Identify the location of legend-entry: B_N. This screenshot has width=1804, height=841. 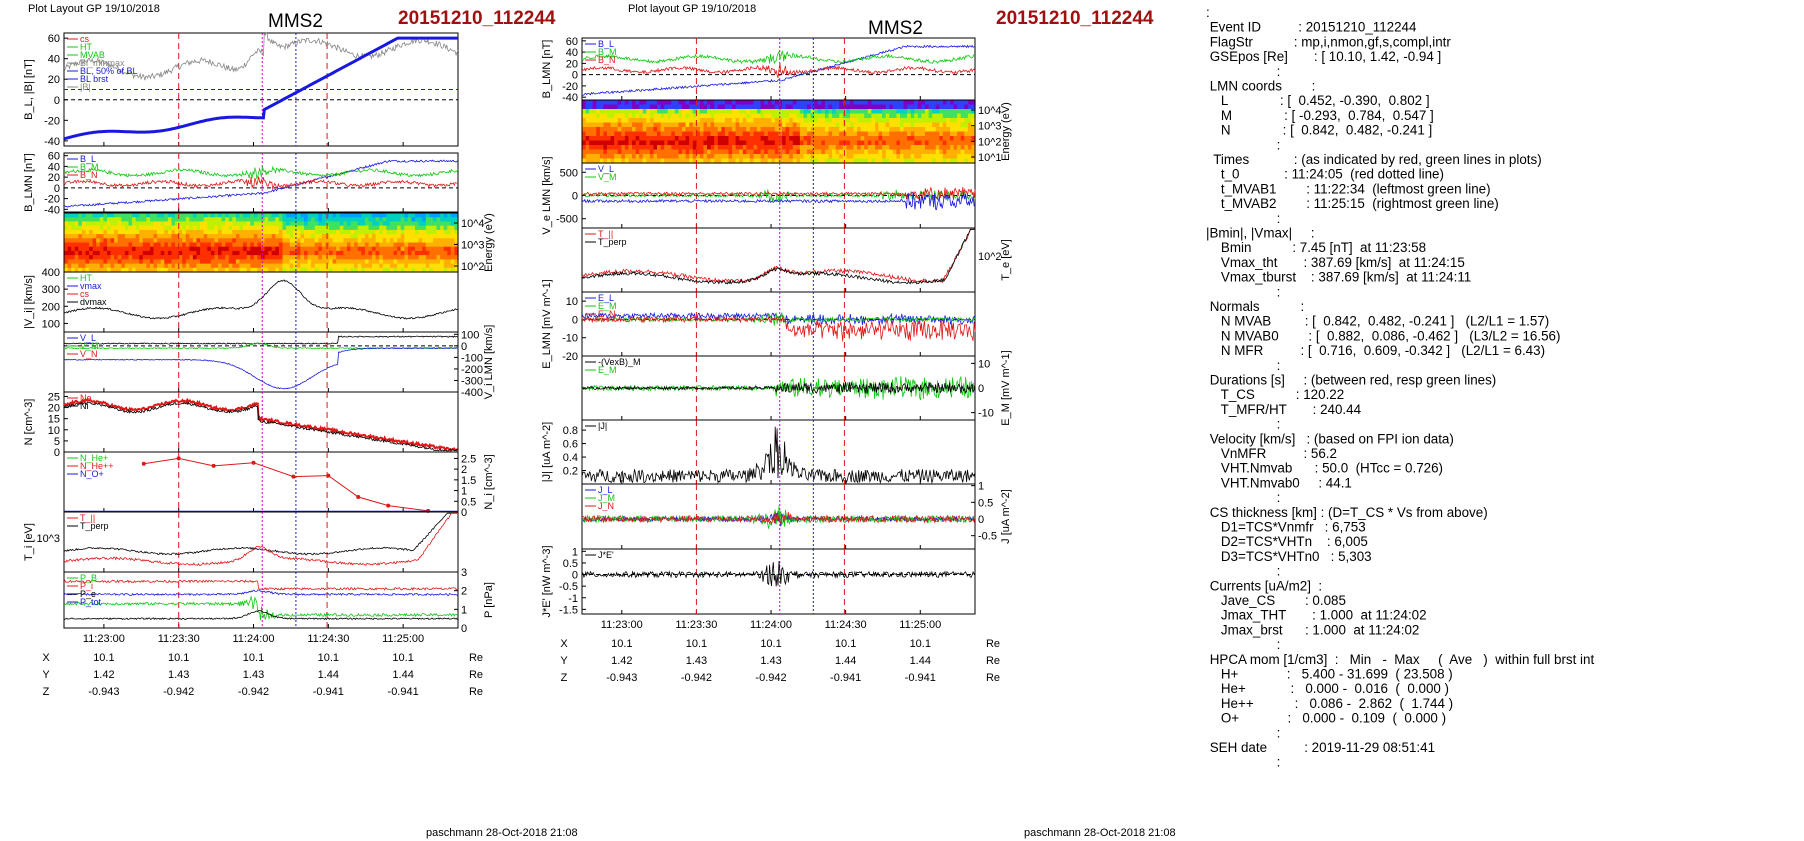
(607, 60).